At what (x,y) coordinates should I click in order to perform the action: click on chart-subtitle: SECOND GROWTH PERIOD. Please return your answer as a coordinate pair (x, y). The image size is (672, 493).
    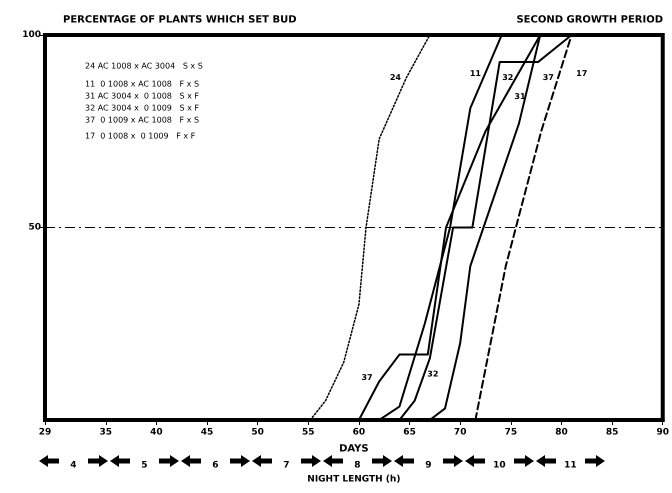
    Looking at the image, I should click on (590, 20).